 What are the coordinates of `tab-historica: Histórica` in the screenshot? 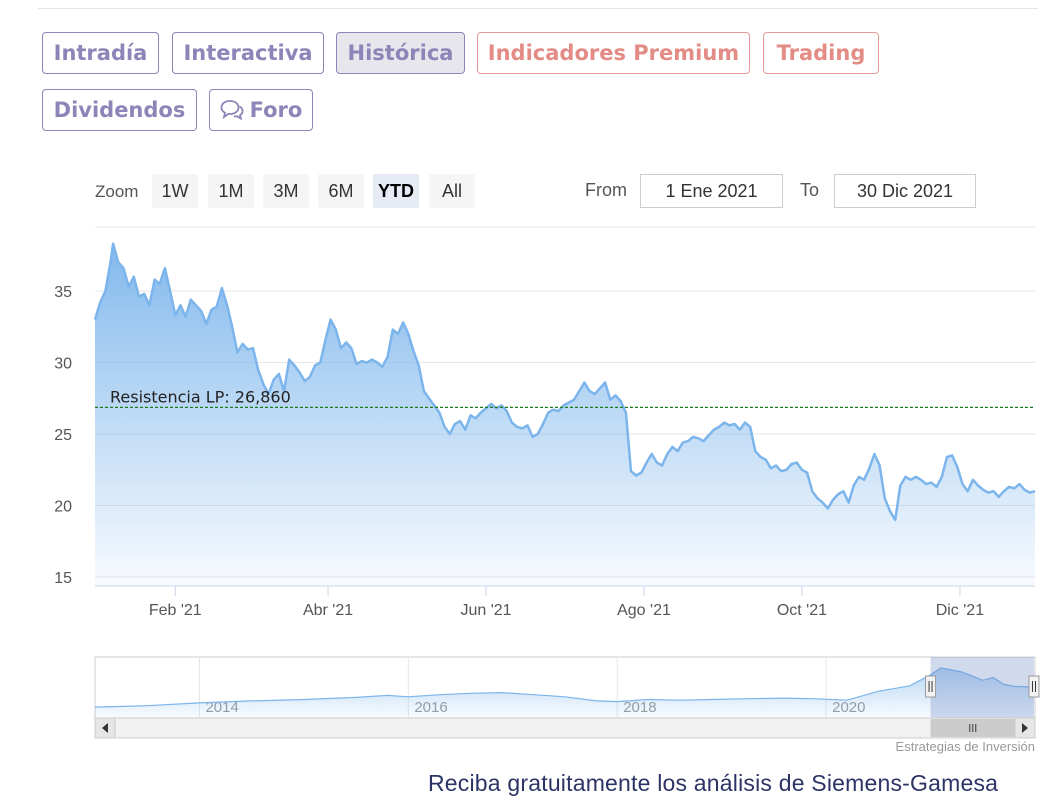 It's located at (400, 53).